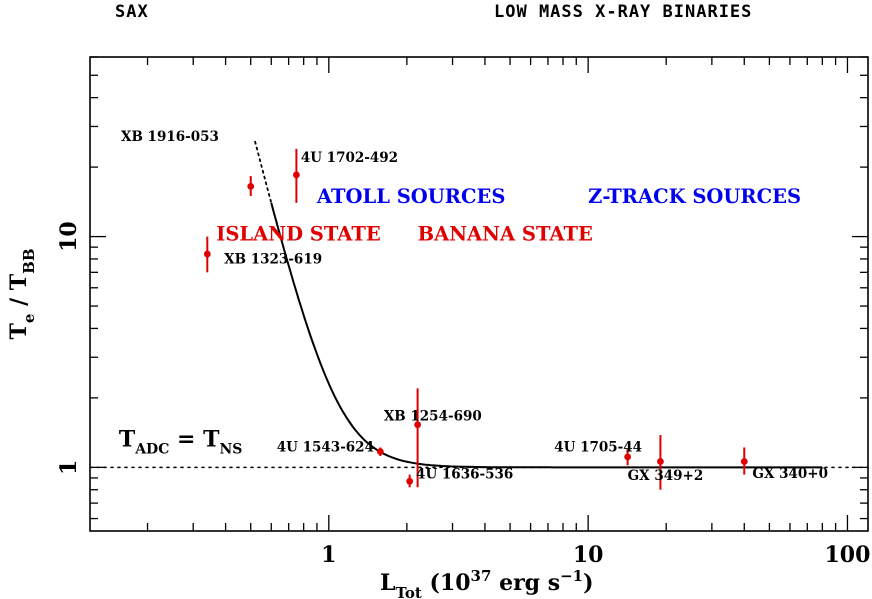 This screenshot has width=872, height=599. What do you see at coordinates (623, 12) in the screenshot?
I see `header-right: LOW MASS X-RAY BINARIES` at bounding box center [623, 12].